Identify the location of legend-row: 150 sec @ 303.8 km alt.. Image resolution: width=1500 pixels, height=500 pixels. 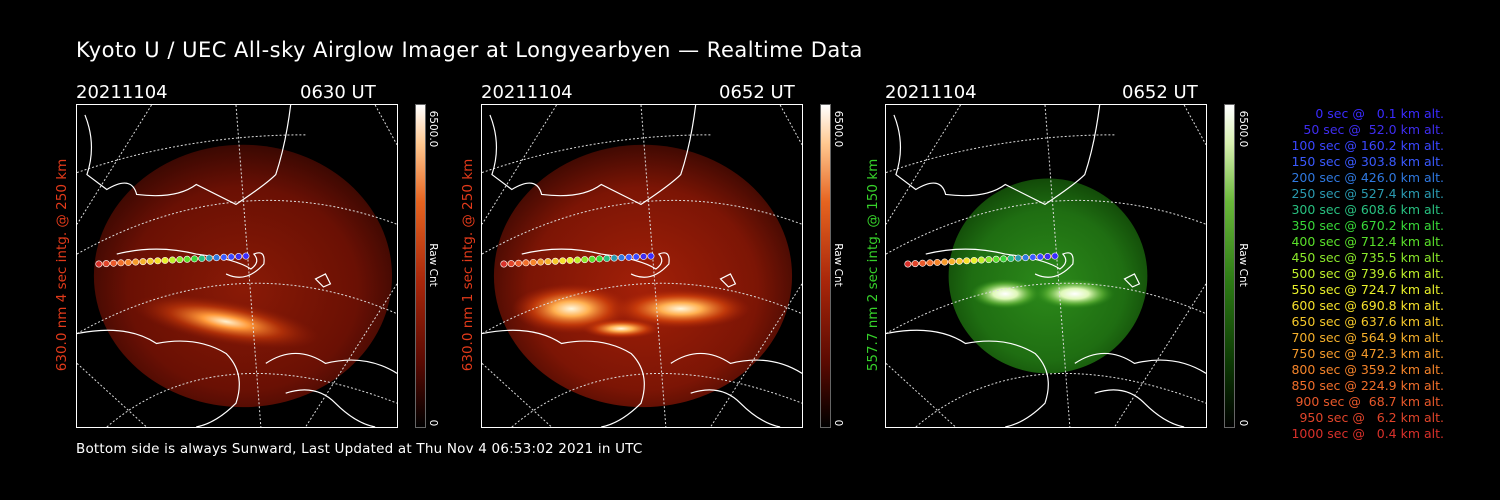
(1367, 161).